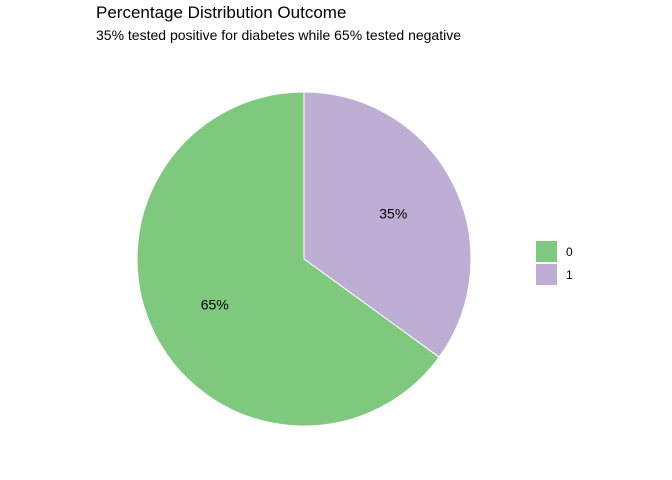 This screenshot has height=480, width=672. What do you see at coordinates (393, 214) in the screenshot?
I see `pie-data-label-1: 35%` at bounding box center [393, 214].